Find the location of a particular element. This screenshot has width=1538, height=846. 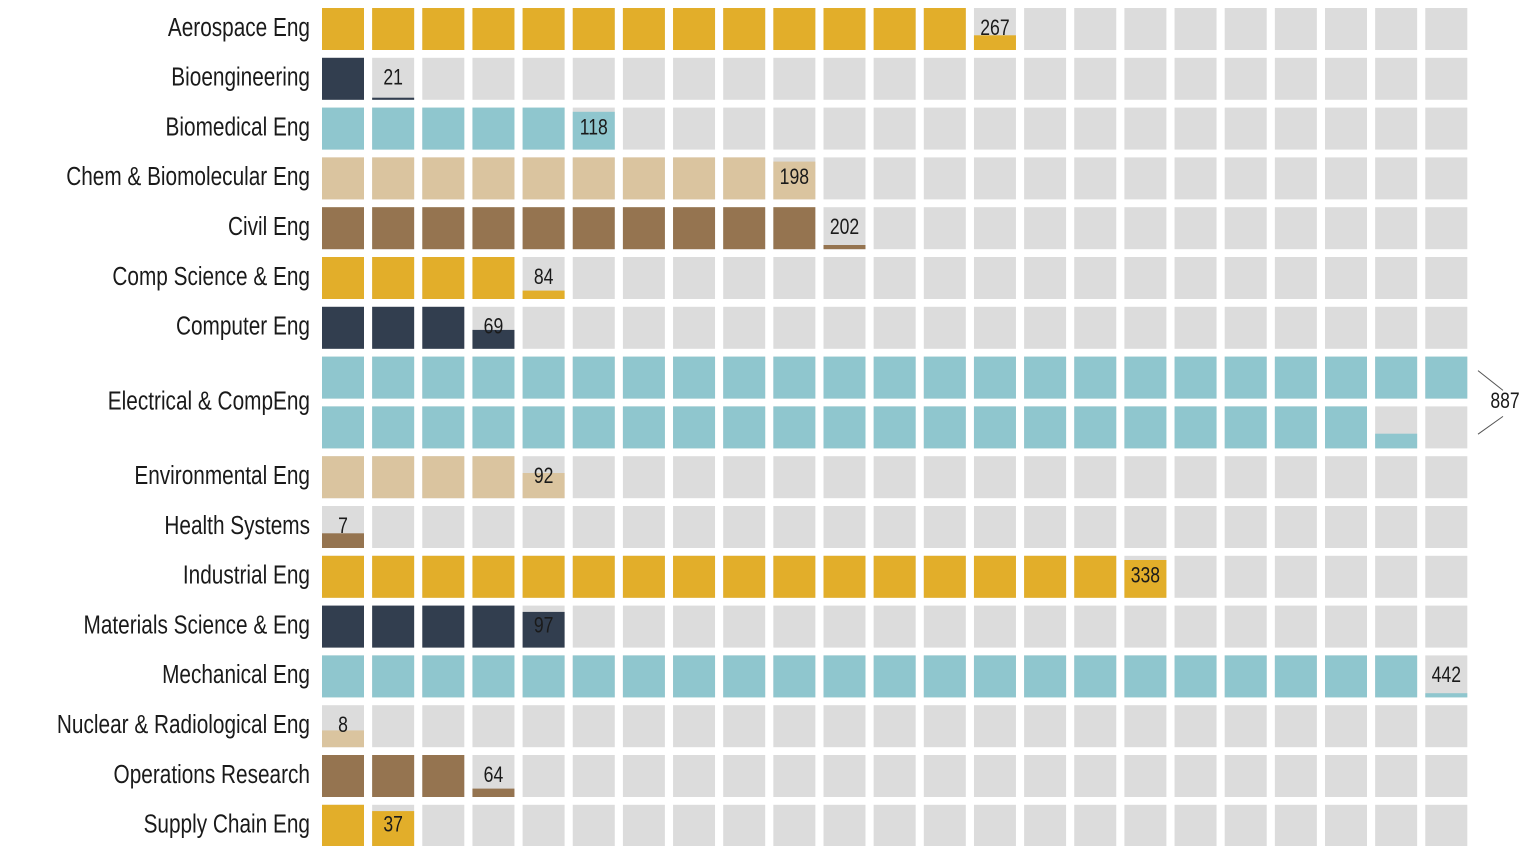

partial-cell is located at coordinates (343, 739).